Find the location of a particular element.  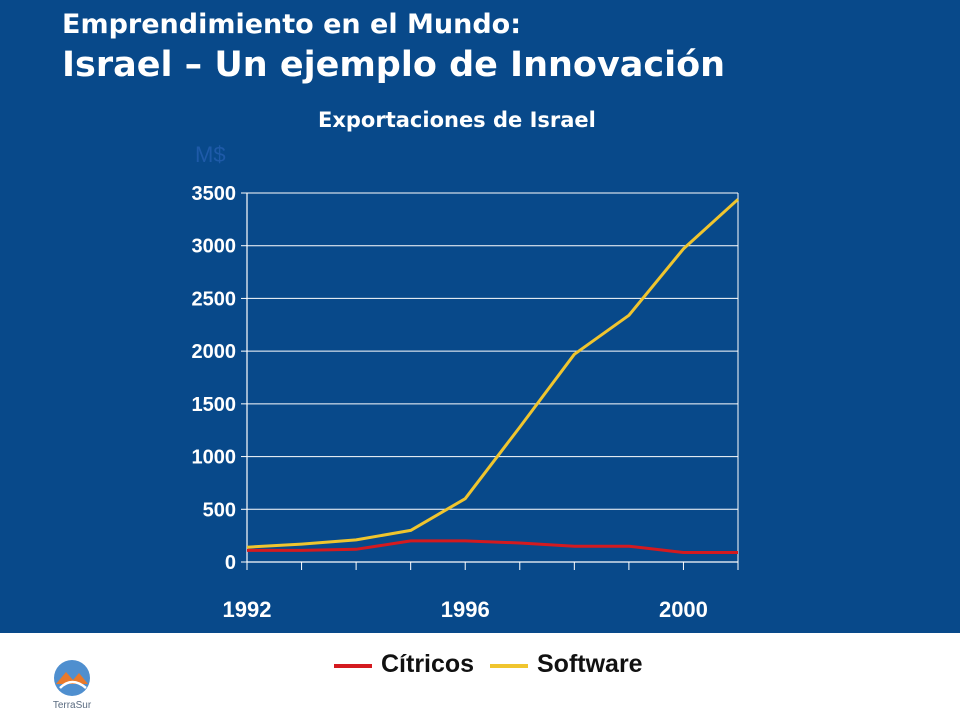

y-tick-label-2500: 2500 is located at coordinates (214, 299).